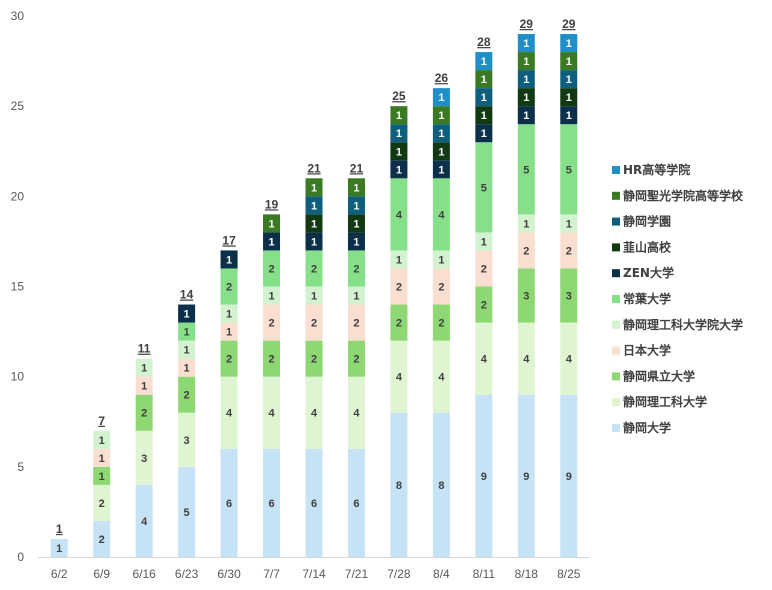 The width and height of the screenshot is (772, 590). I want to click on y-tick-label: 10, so click(18, 377).